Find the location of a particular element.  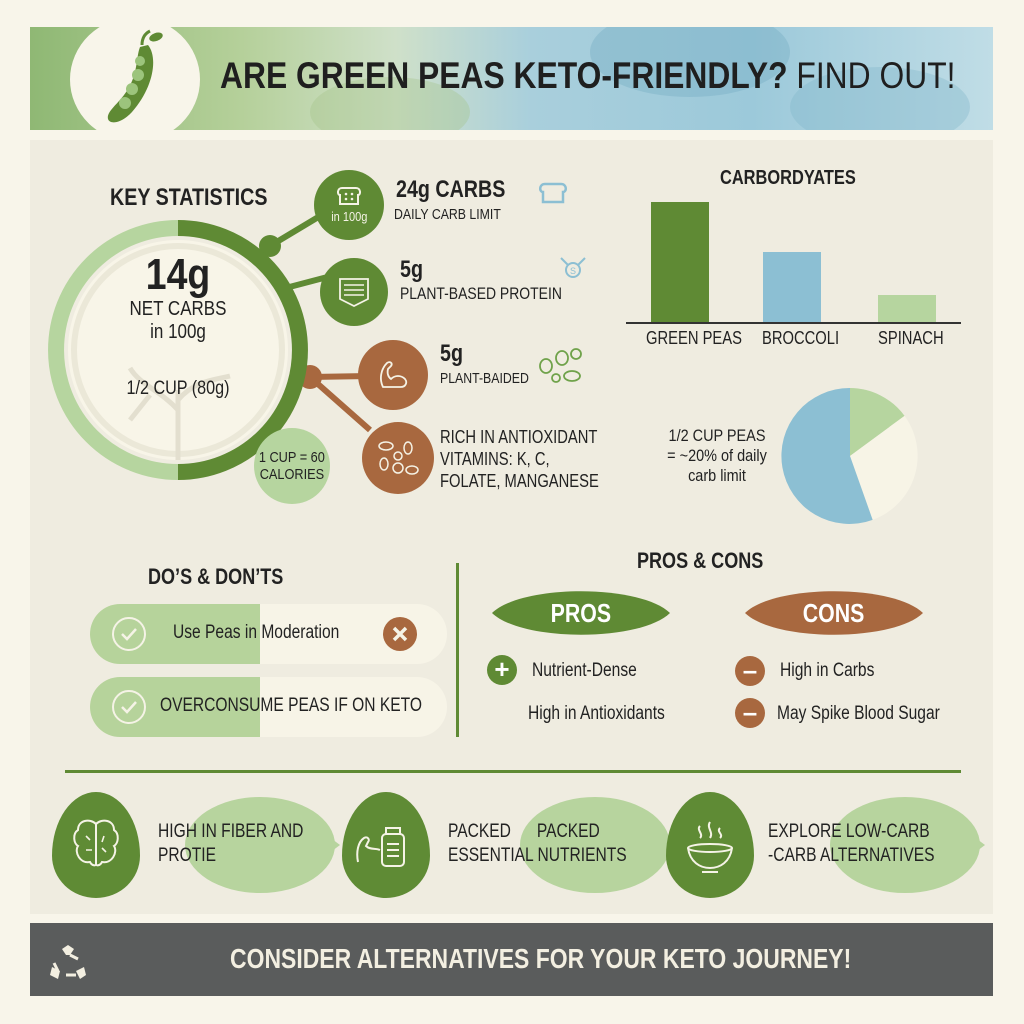

horizontal-divider is located at coordinates (513, 771).